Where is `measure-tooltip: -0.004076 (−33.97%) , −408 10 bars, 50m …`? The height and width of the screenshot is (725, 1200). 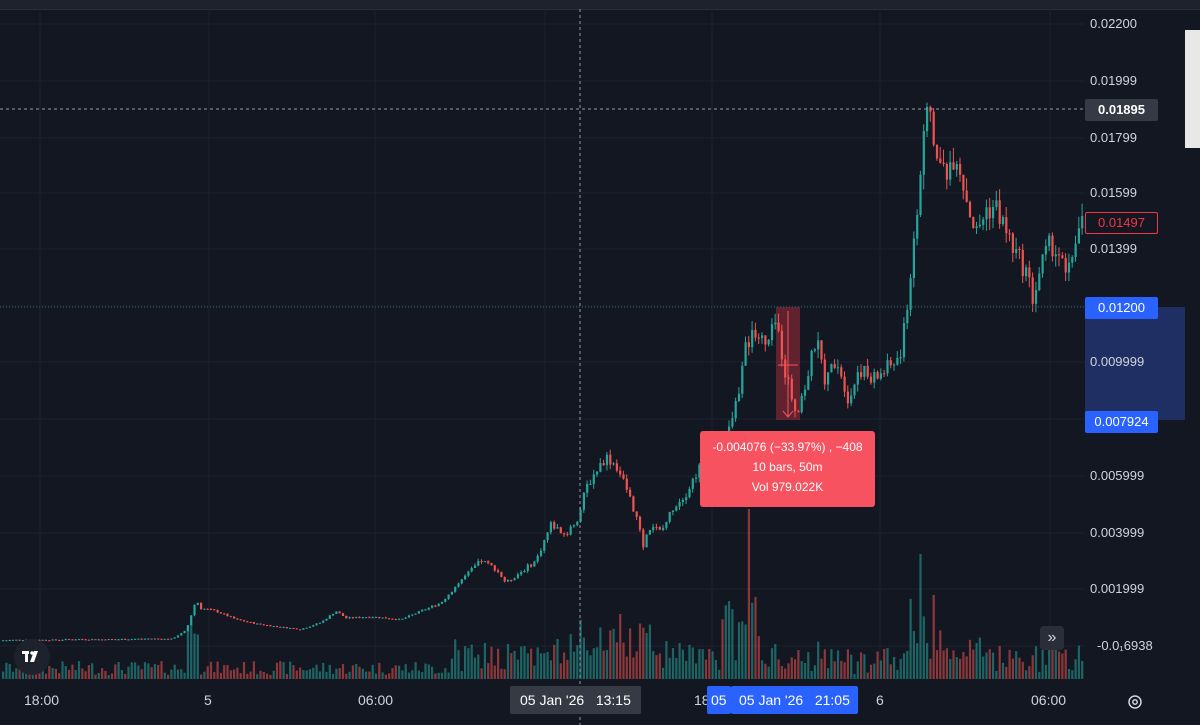 measure-tooltip: -0.004076 (−33.97%) , −408 10 bars, 50m … is located at coordinates (787, 469).